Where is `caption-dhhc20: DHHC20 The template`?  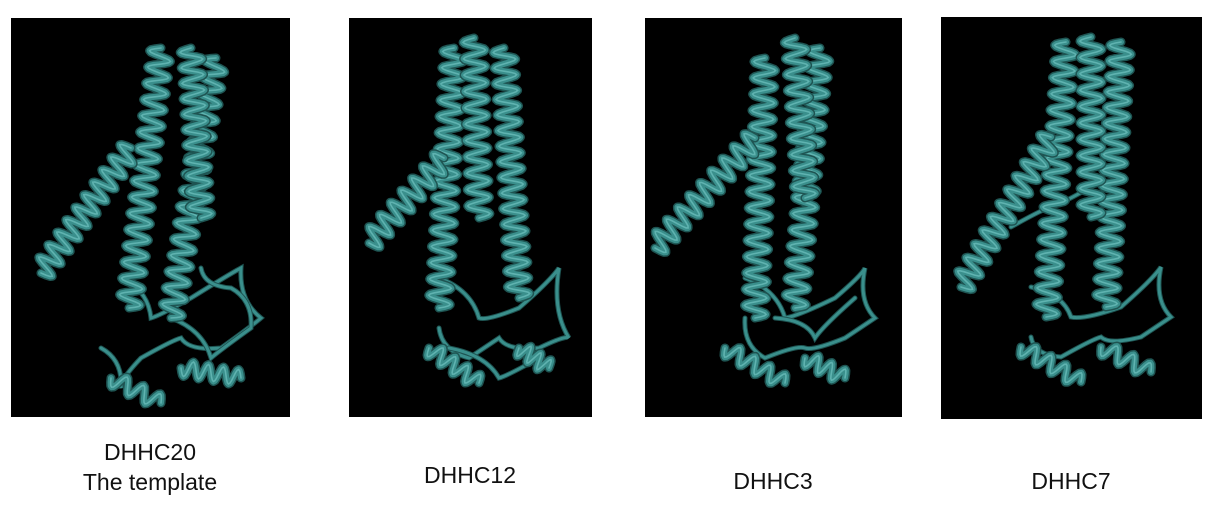 caption-dhhc20: DHHC20 The template is located at coordinates (150, 467).